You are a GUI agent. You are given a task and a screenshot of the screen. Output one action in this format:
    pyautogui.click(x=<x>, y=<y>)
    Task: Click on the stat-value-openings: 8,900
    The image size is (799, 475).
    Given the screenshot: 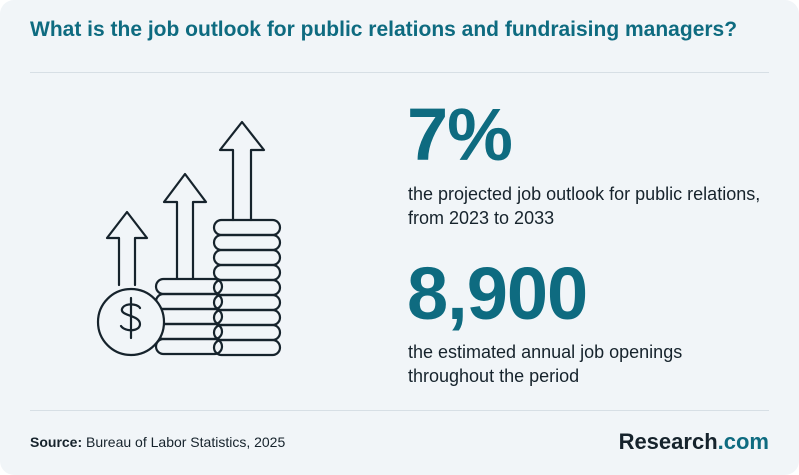 What is the action you would take?
    pyautogui.click(x=497, y=293)
    